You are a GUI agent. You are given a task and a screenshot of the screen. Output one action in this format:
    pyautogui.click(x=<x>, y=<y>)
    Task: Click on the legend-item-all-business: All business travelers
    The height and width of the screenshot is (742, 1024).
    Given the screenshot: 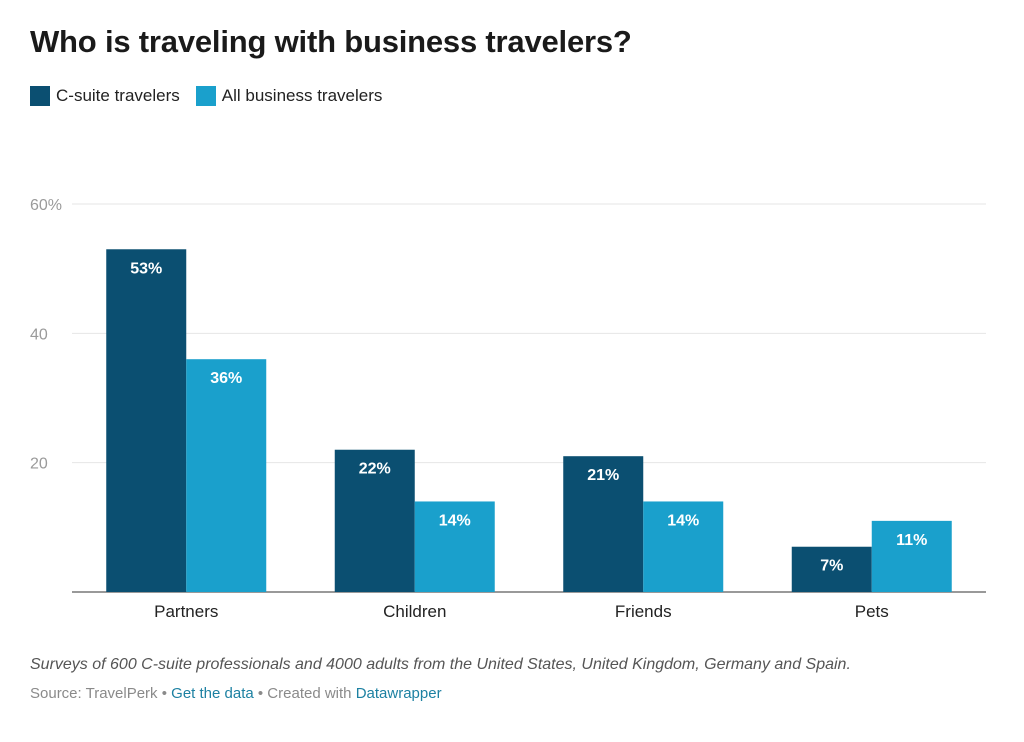 What is the action you would take?
    pyautogui.click(x=289, y=96)
    